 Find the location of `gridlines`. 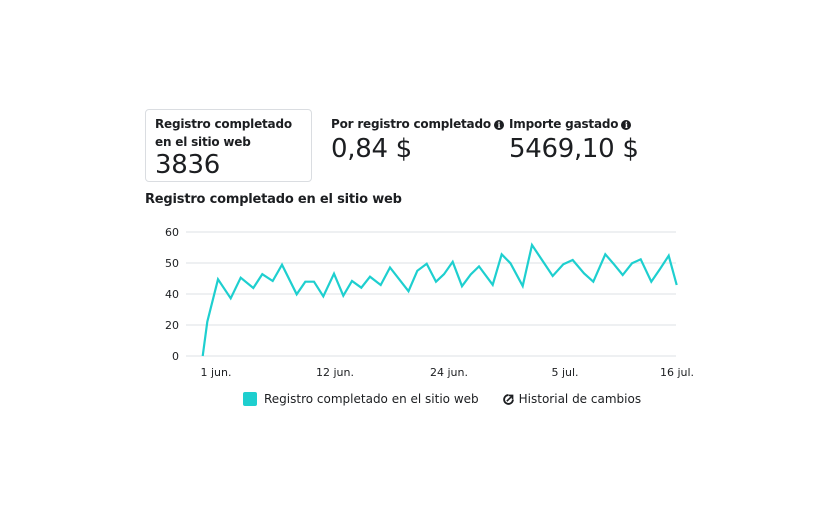

gridlines is located at coordinates (431, 294).